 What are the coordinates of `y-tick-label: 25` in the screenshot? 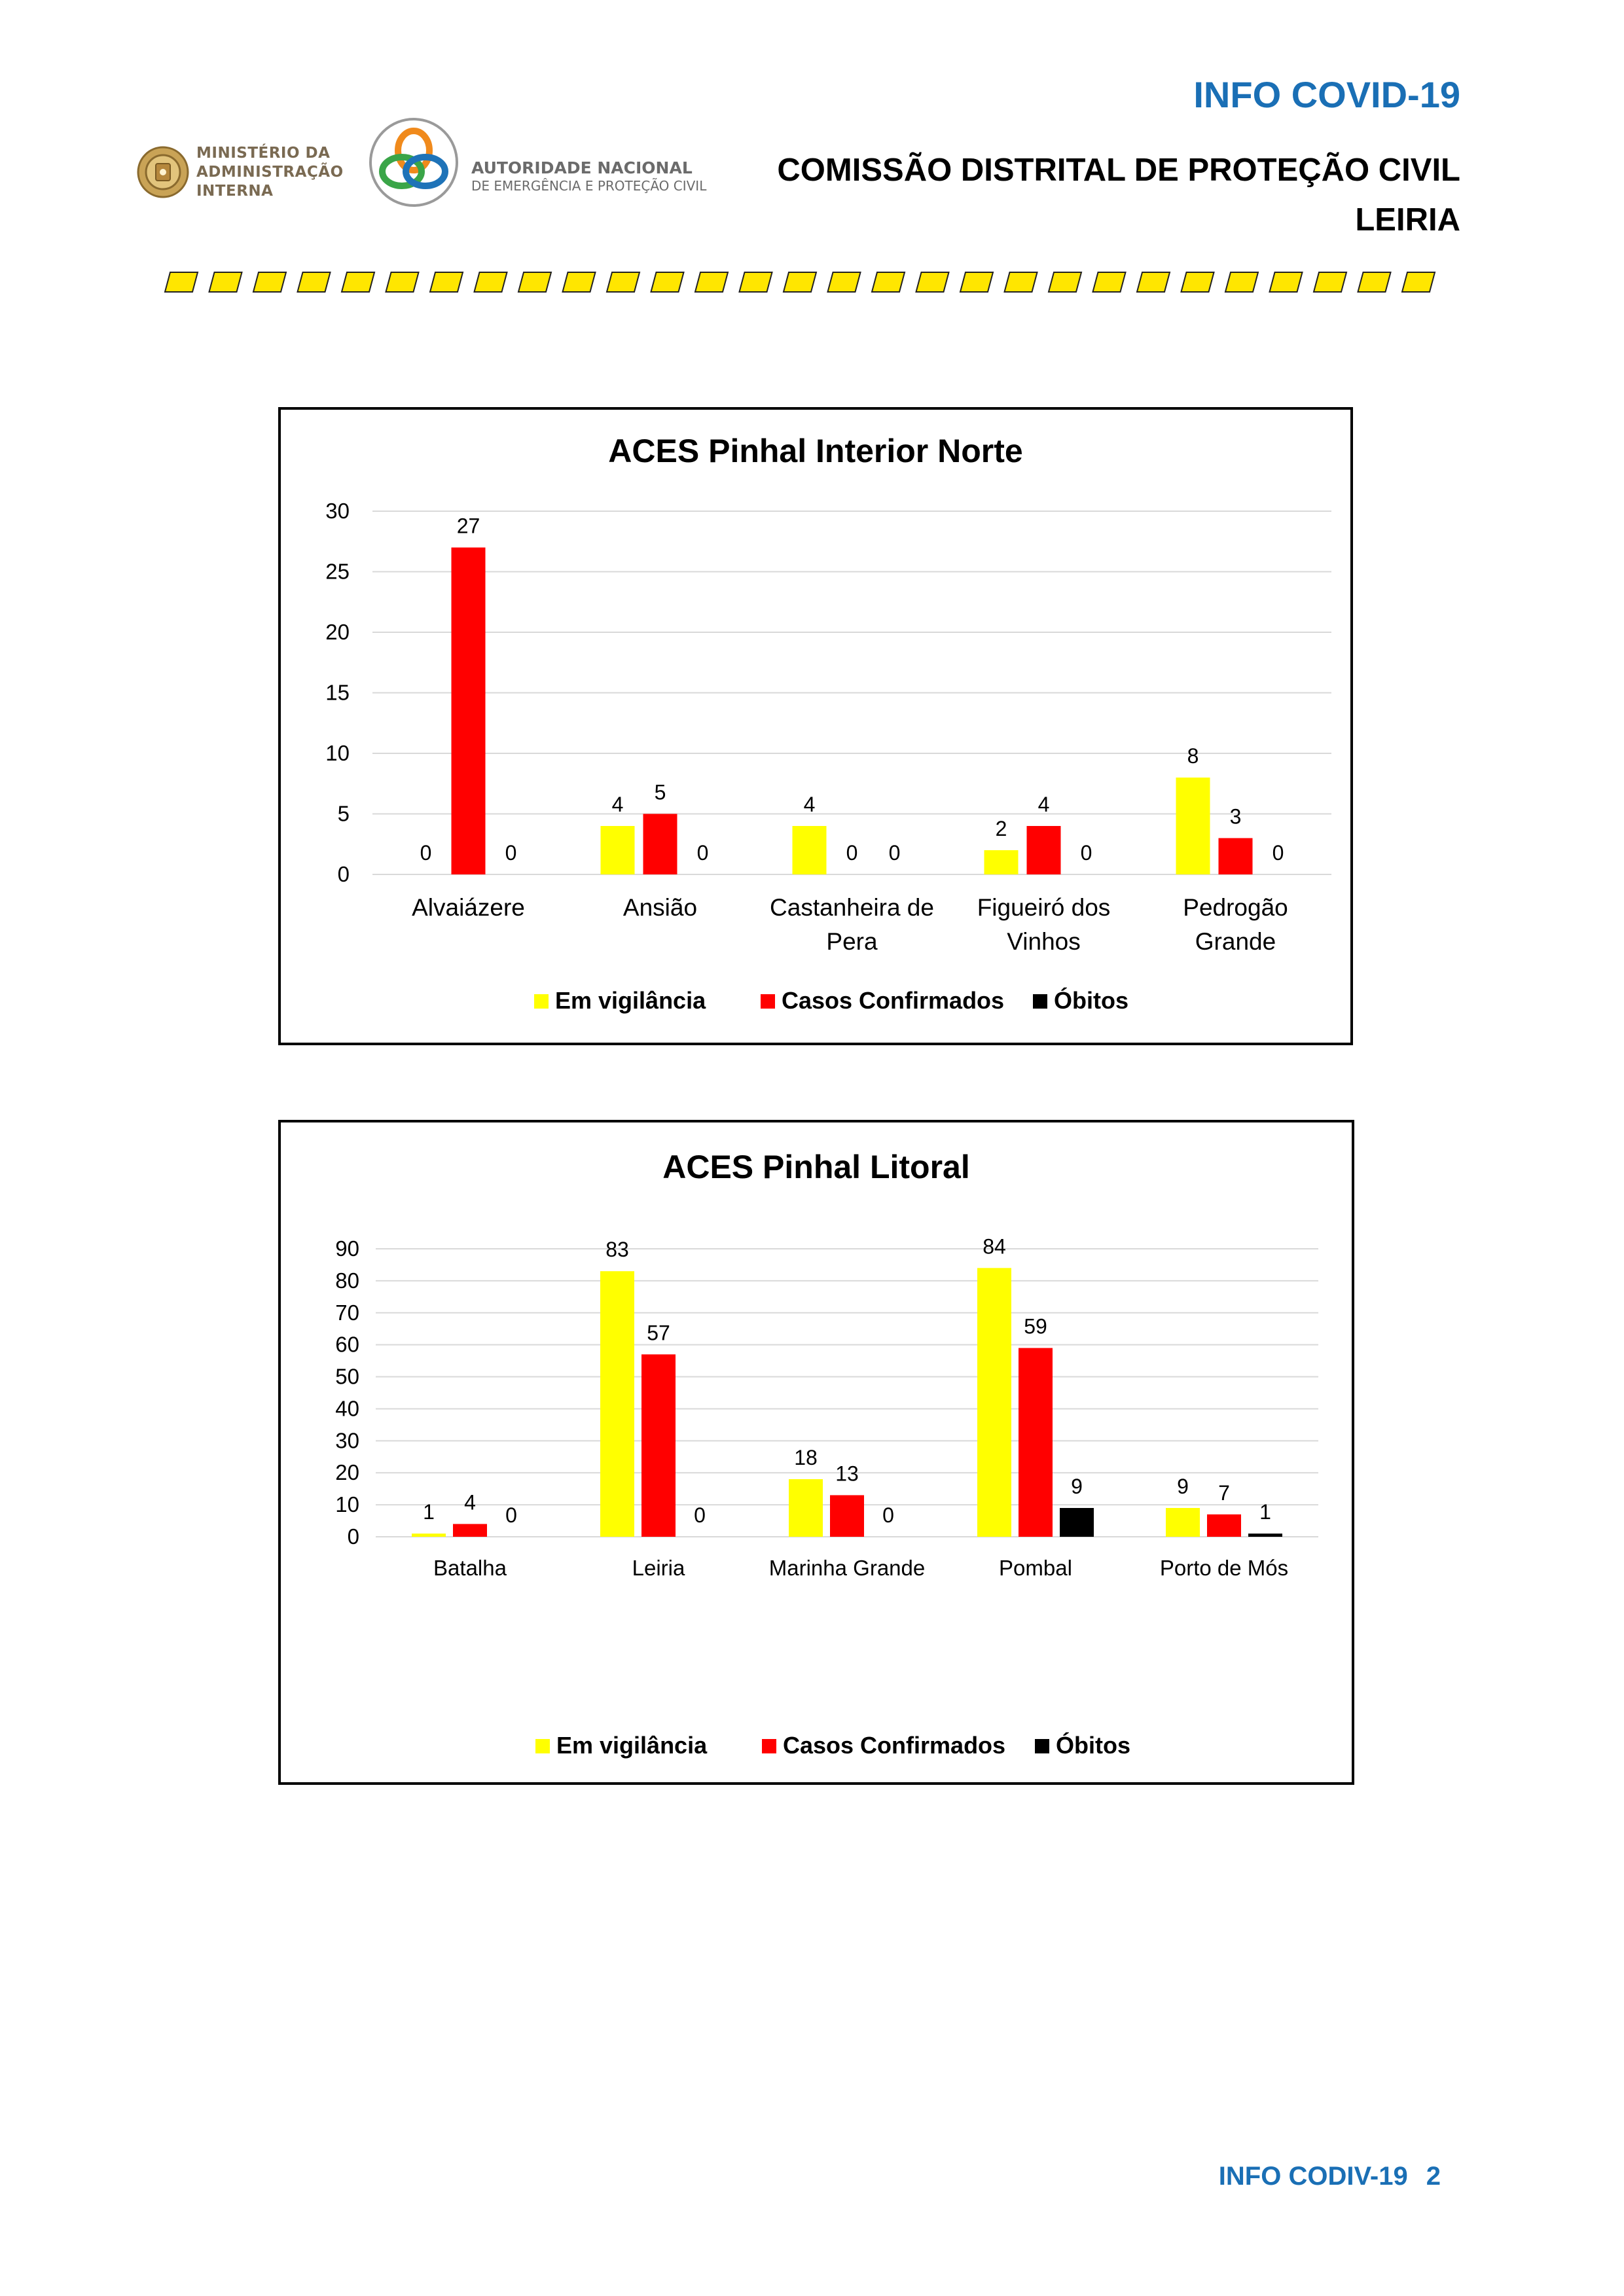 It's located at (337, 572).